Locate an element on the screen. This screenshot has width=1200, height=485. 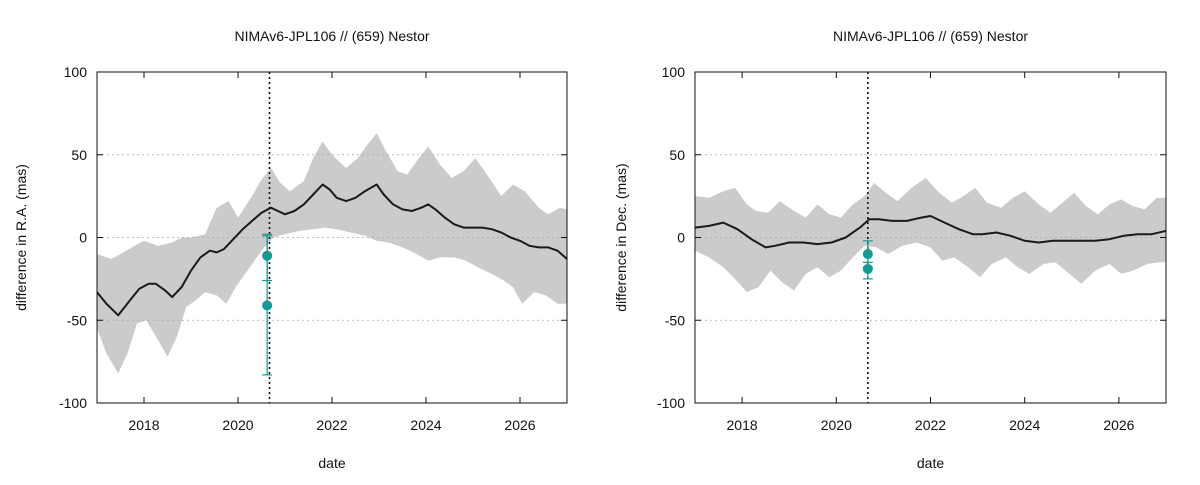
ra-x-axis-label: date is located at coordinates (331, 463).